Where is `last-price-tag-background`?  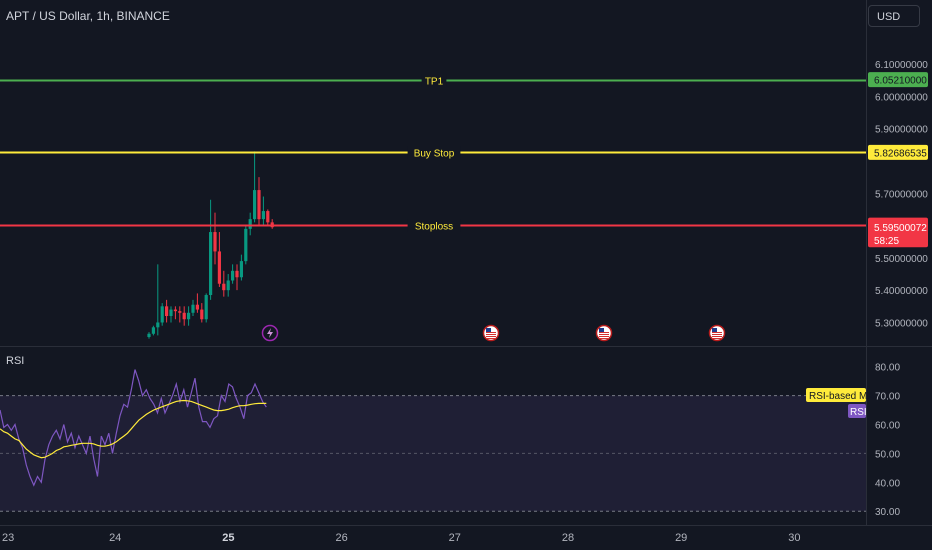
last-price-tag-background is located at coordinates (898, 233).